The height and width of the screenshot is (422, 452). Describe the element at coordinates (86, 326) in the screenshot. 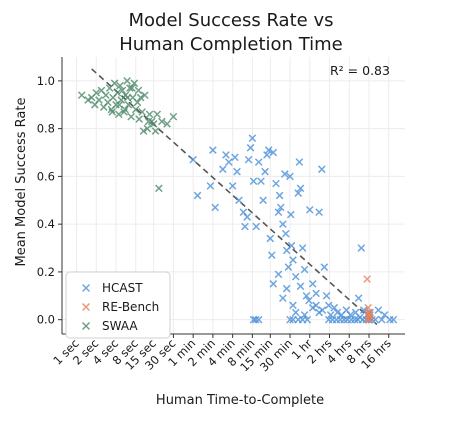

I see `legend-marker-swaa` at that location.